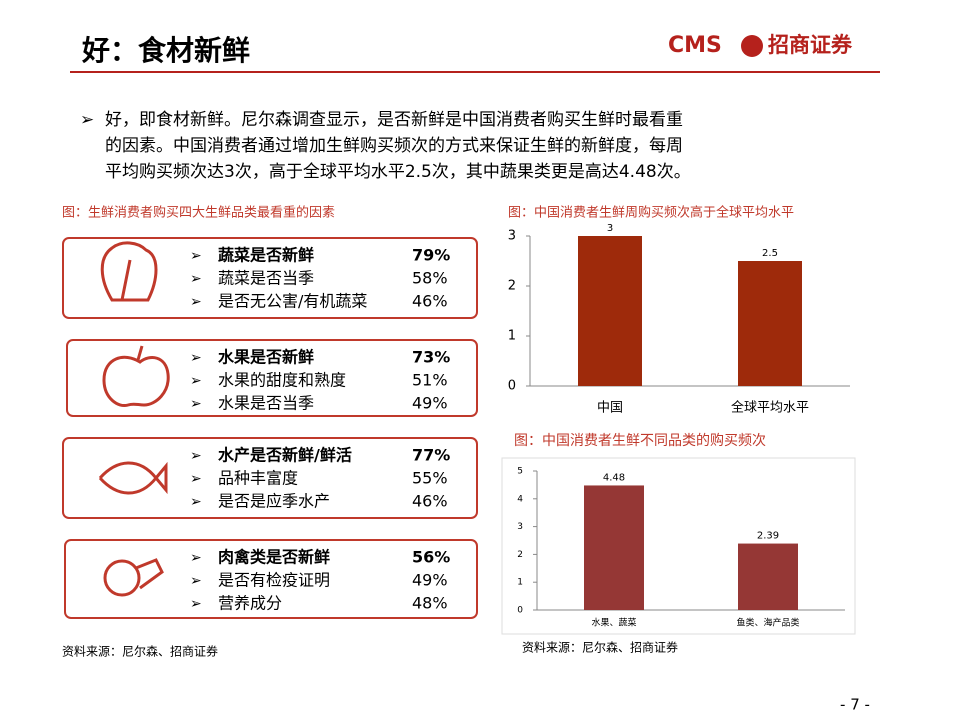  I want to click on icons, so click(134, 419).